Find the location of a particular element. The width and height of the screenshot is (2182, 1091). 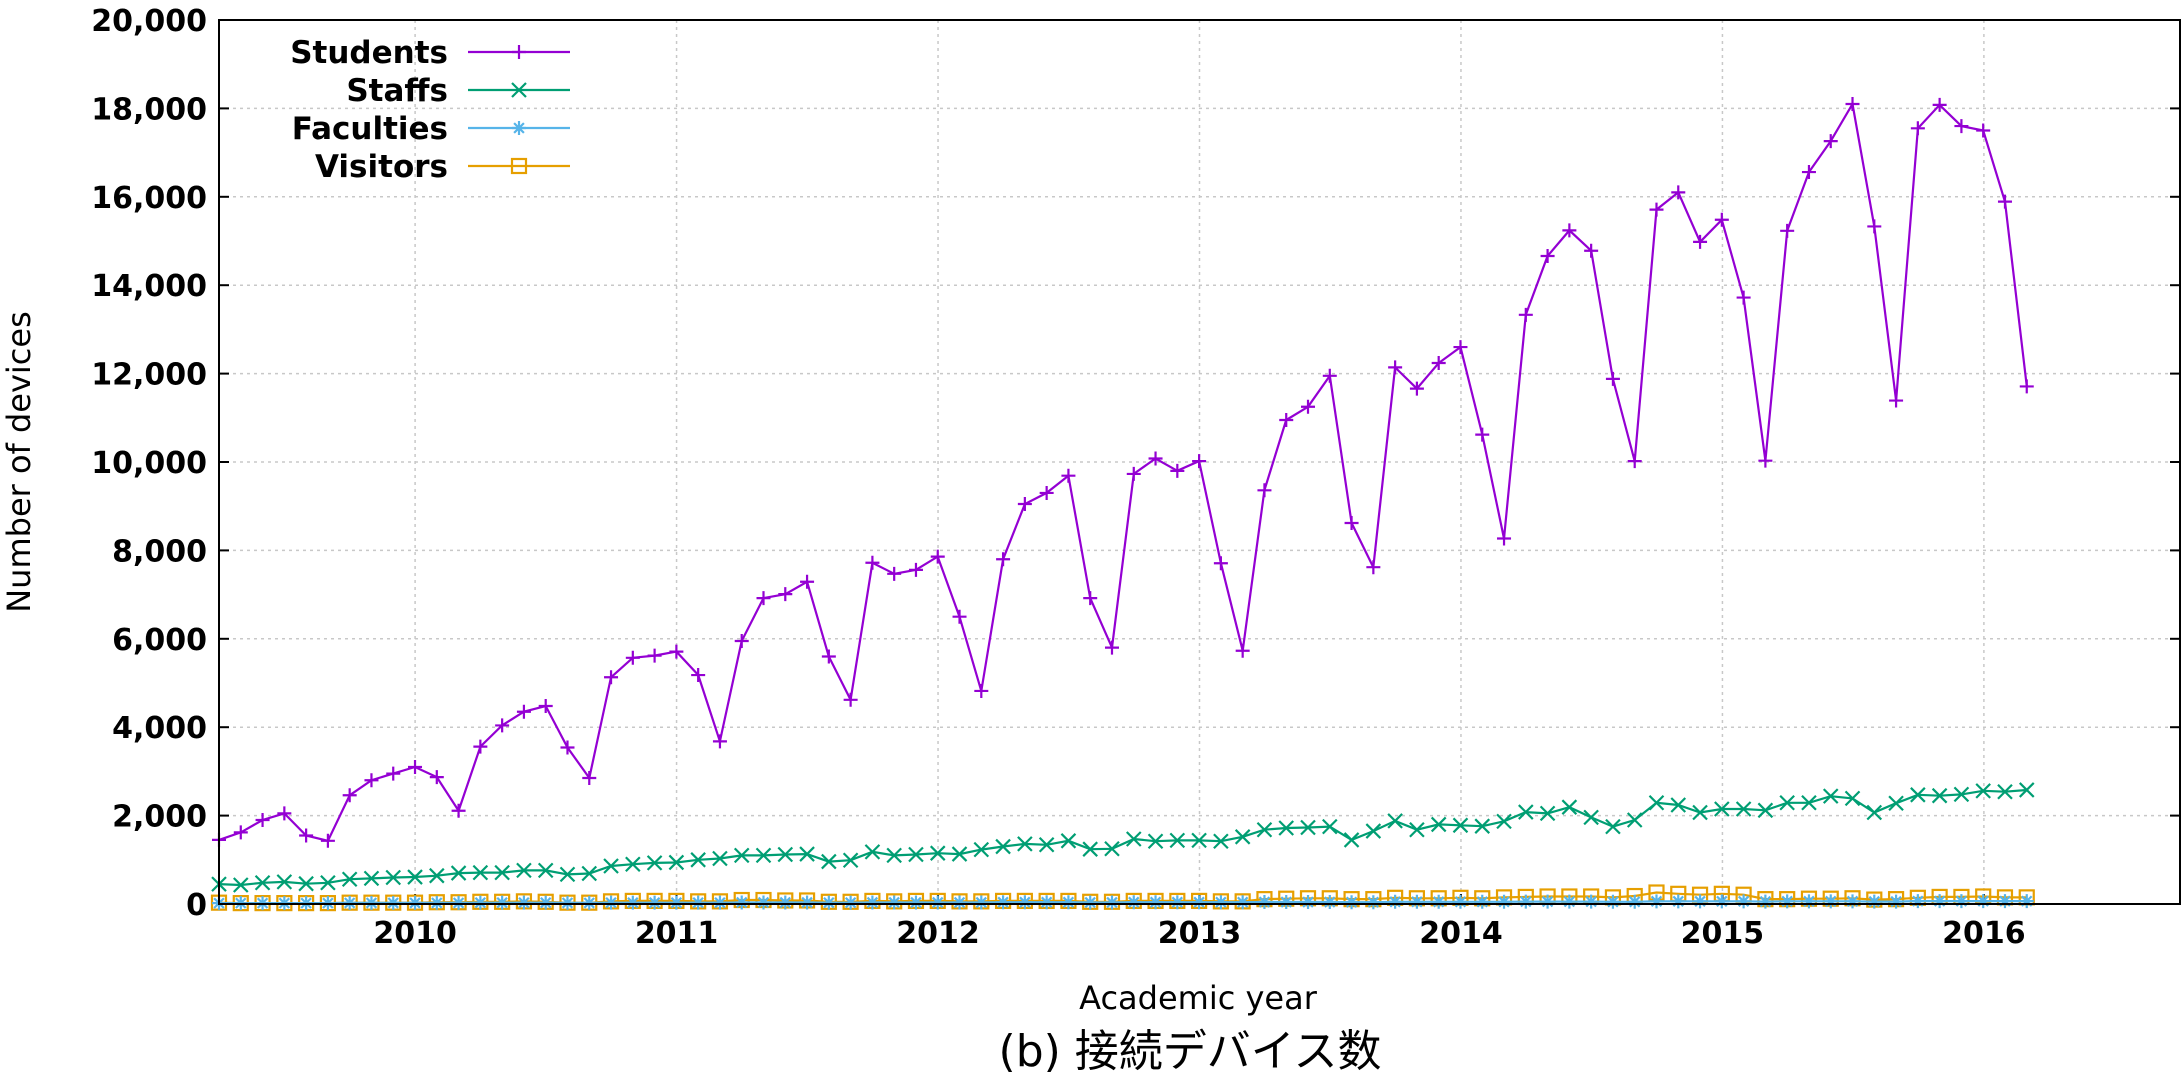

y-tick-label: 10,000 is located at coordinates (149, 463).